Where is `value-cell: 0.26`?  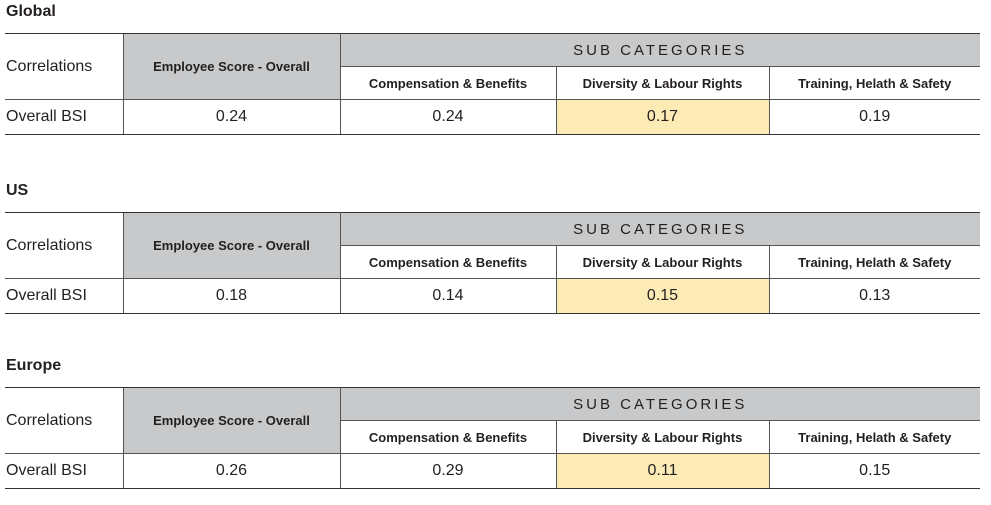 value-cell: 0.26 is located at coordinates (231, 471).